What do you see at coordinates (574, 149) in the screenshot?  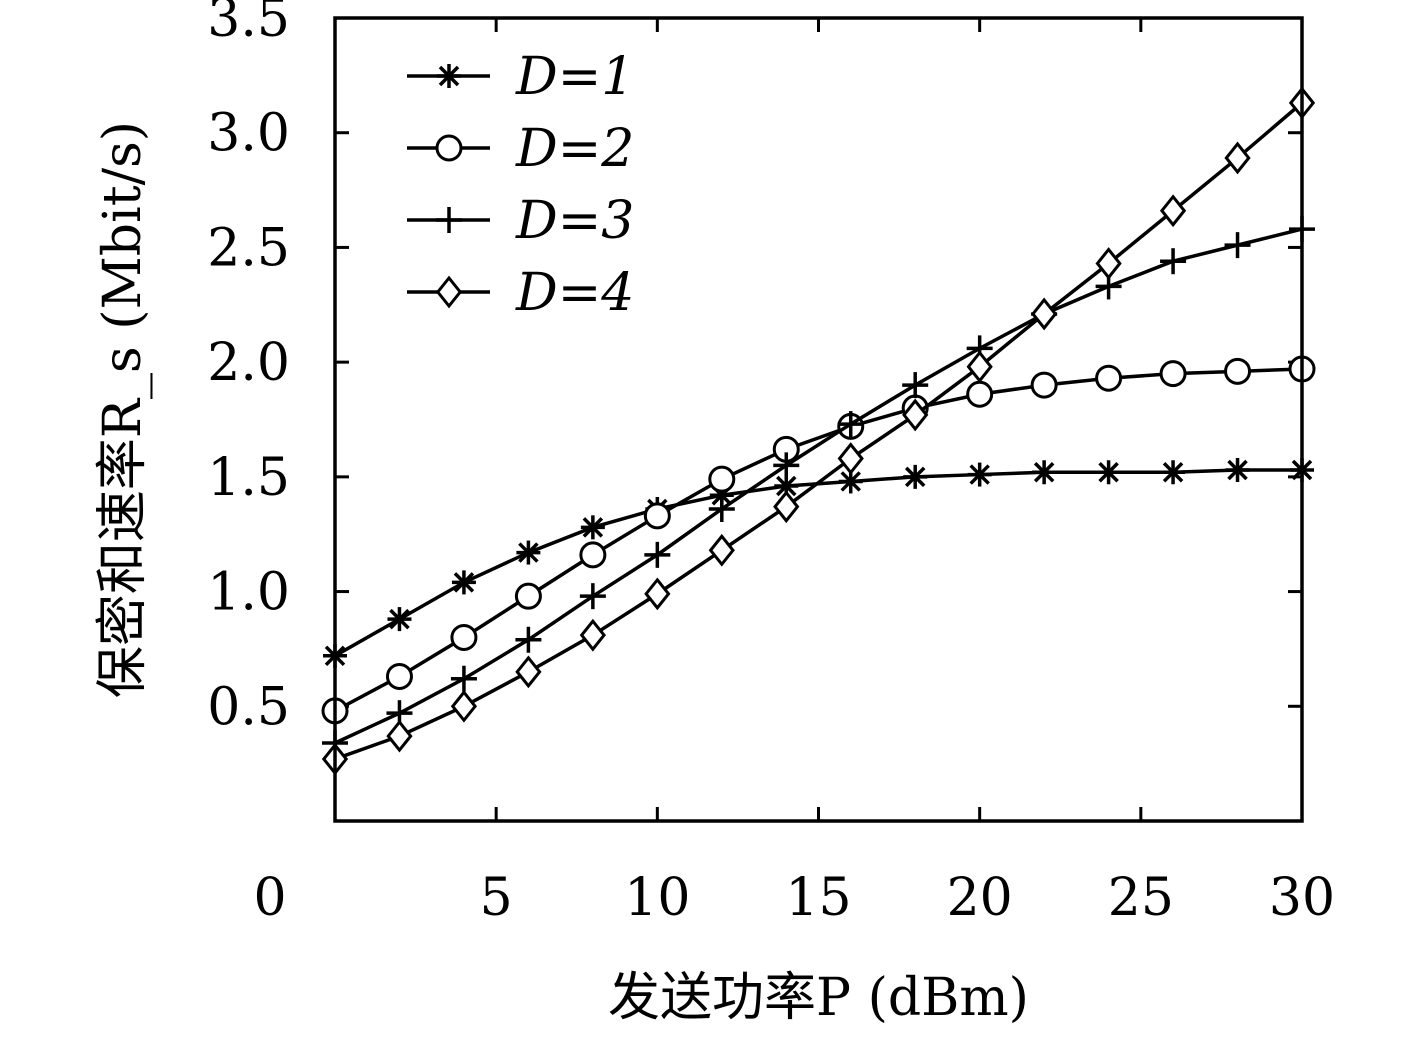 I see `legend-label: D=2` at bounding box center [574, 149].